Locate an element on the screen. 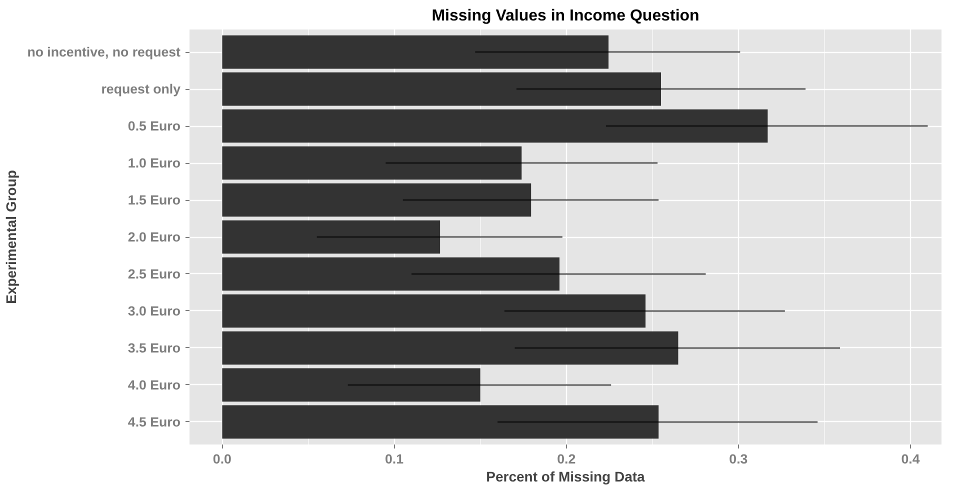 The height and width of the screenshot is (487, 953). y-axis-title: Experimental Group is located at coordinates (11, 237).